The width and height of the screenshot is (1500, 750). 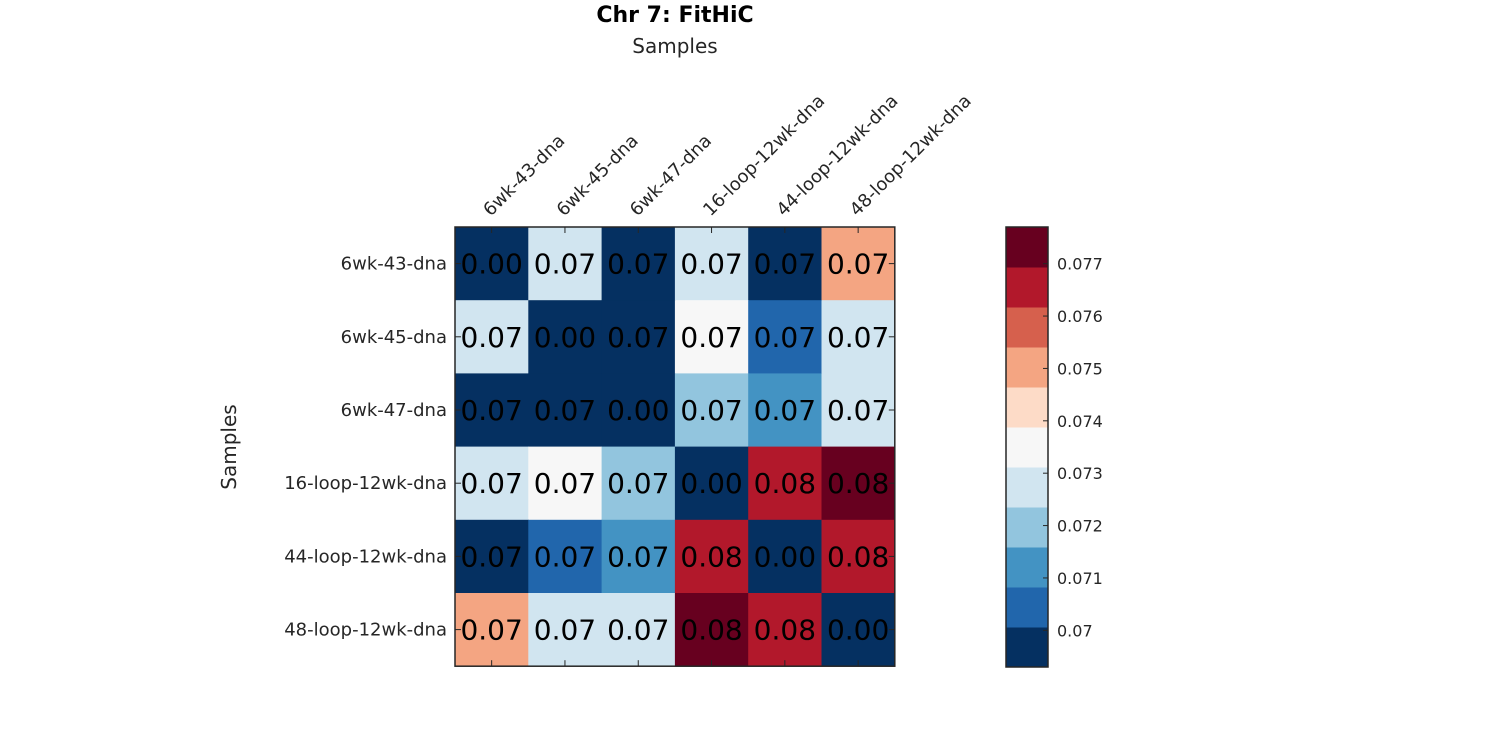 What do you see at coordinates (1080, 264) in the screenshot?
I see `colorbar-tick-label: 0.077` at bounding box center [1080, 264].